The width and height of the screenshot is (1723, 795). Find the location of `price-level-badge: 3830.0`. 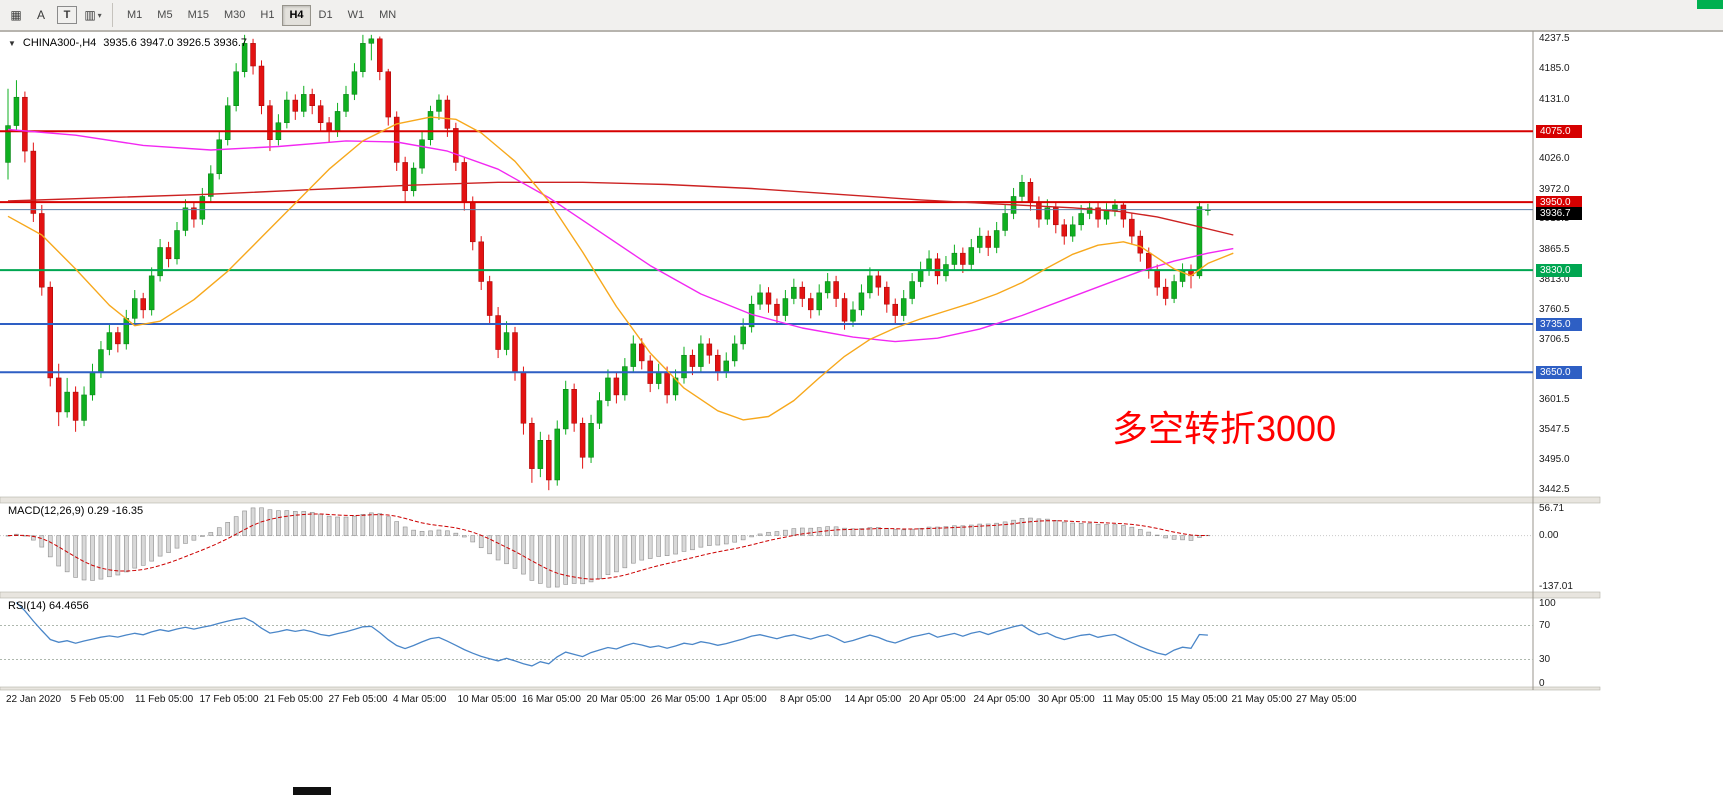

price-level-badge: 3830.0 is located at coordinates (1559, 270).